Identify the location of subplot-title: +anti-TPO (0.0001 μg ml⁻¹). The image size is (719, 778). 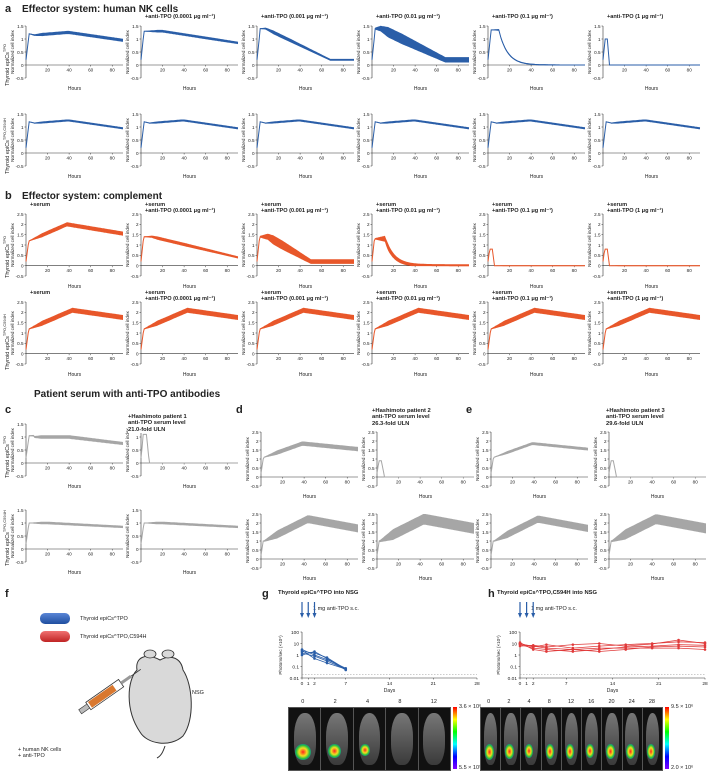
(180, 210).